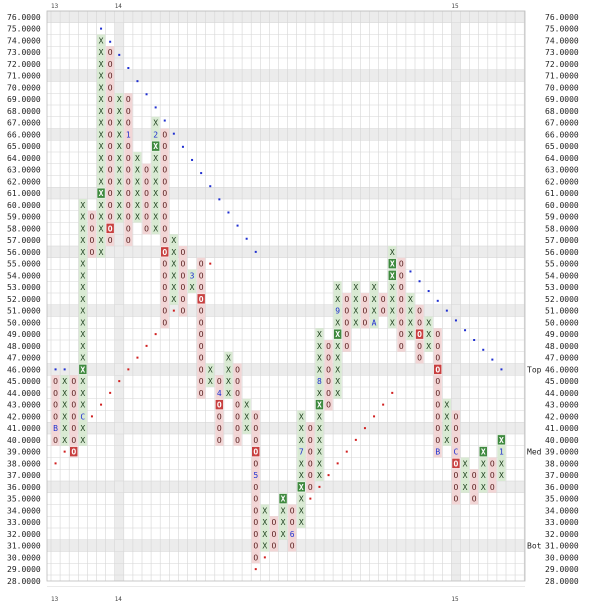 The image size is (590, 610). Describe the element at coordinates (24, 217) in the screenshot. I see `price-label-left: 59.0000` at that location.